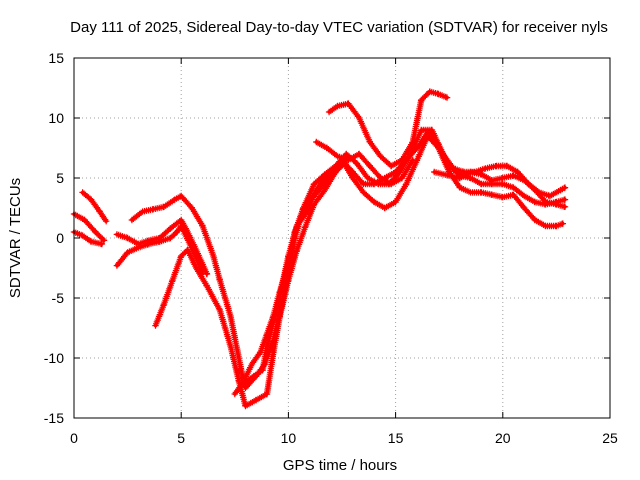 This screenshot has width=640, height=480. Describe the element at coordinates (289, 438) in the screenshot. I see `x-tick-label: 10` at that location.